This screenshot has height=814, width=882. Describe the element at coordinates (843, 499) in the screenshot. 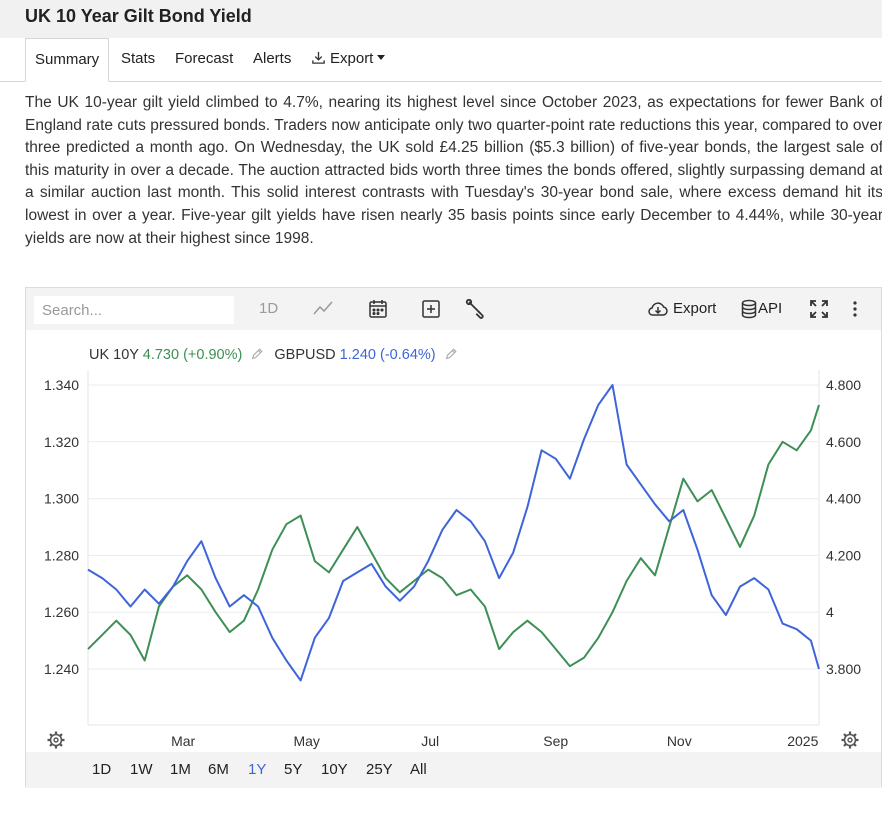

I see `y-right-tick-label: 4.400` at that location.